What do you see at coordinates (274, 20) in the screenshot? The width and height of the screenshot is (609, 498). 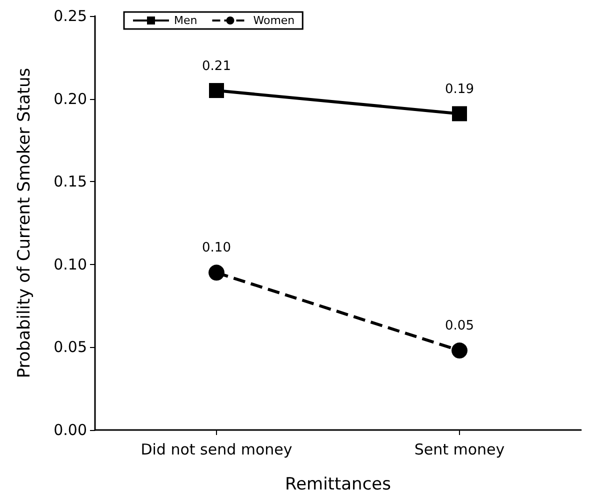 I see `legend-label: Women` at bounding box center [274, 20].